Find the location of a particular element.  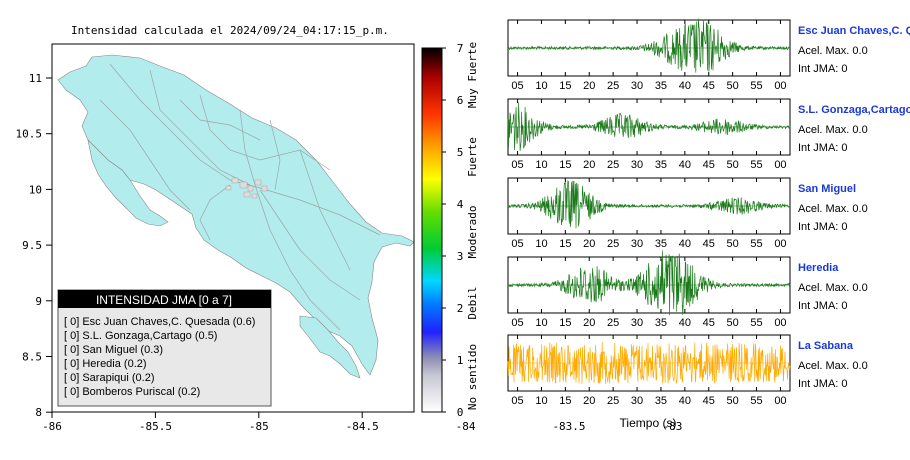

legend-item: [ 0] Bomberos Puriscal (0.2) is located at coordinates (132, 392).